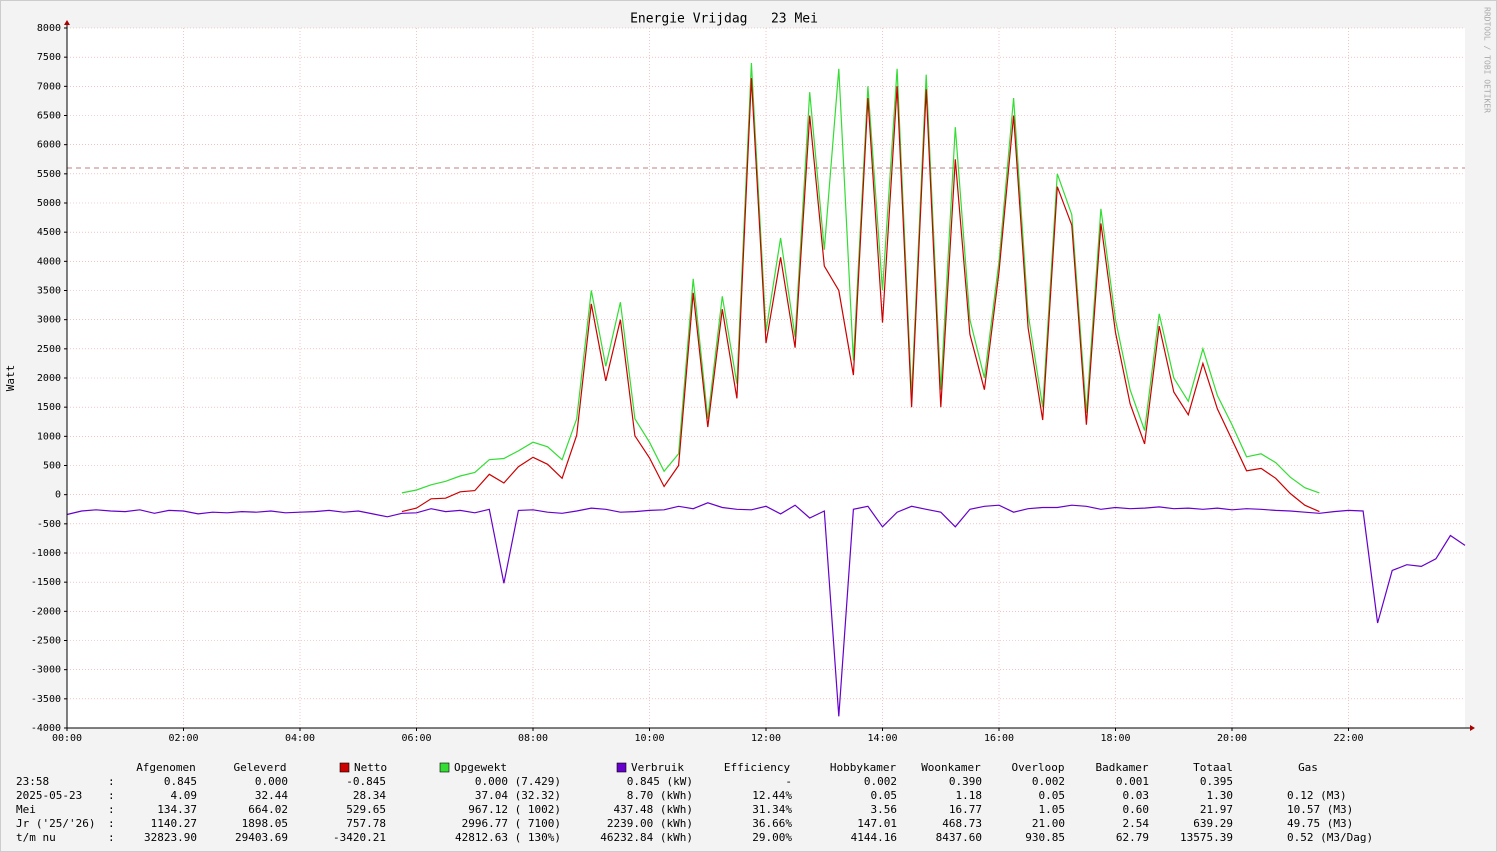  Describe the element at coordinates (366, 781) in the screenshot. I see `cell: -0.845` at that location.